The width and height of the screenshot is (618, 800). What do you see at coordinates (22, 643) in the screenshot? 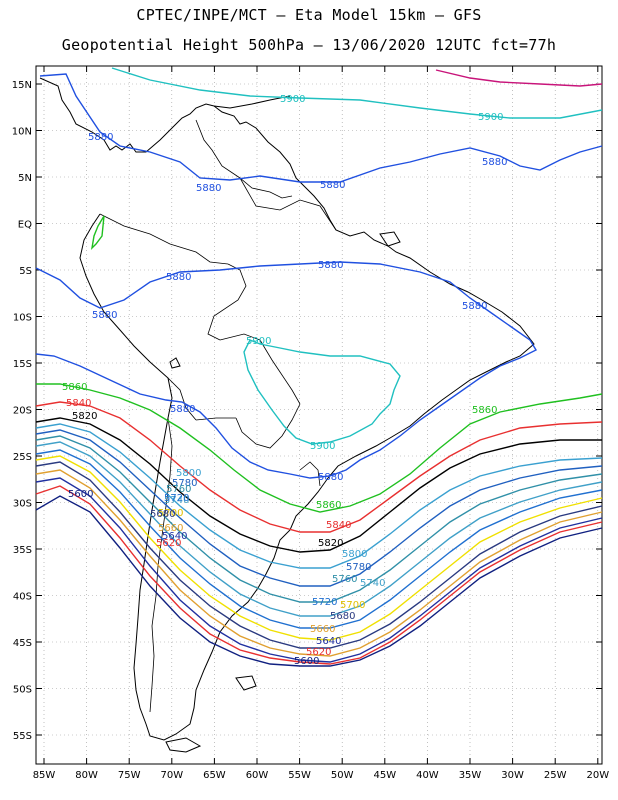
I see `lat-label: 45S` at bounding box center [22, 643].